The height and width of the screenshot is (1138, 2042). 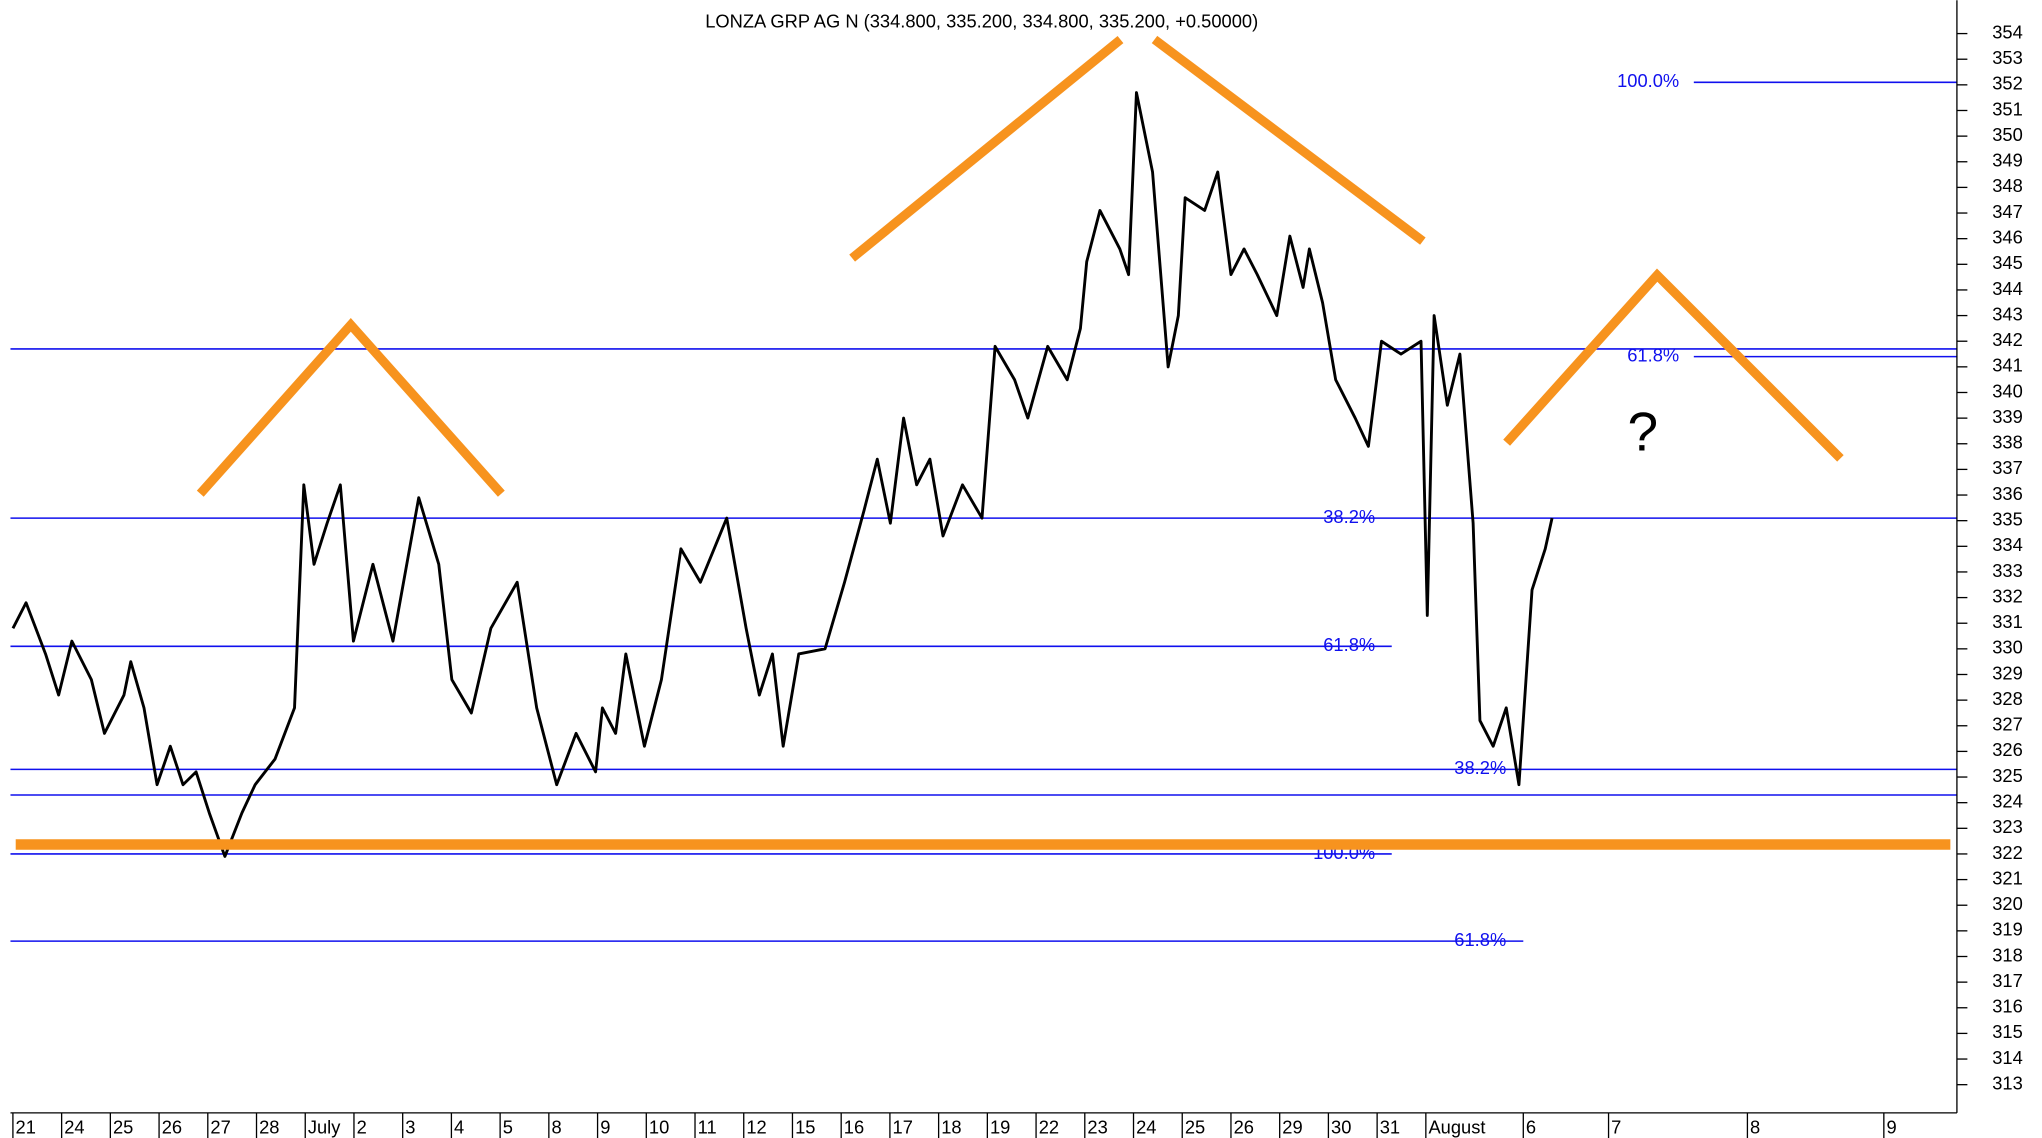 I want to click on x-tick-label: 4, so click(x=459, y=1126).